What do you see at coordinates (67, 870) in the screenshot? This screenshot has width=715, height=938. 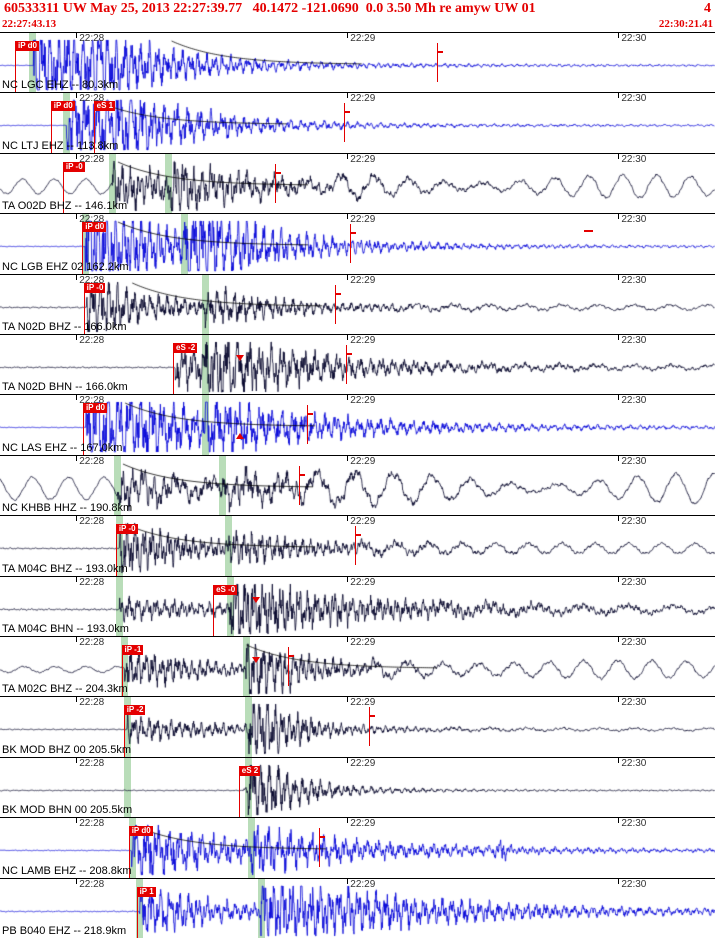 I see `station-label: NC LAMB EHZ -- 208.8km` at bounding box center [67, 870].